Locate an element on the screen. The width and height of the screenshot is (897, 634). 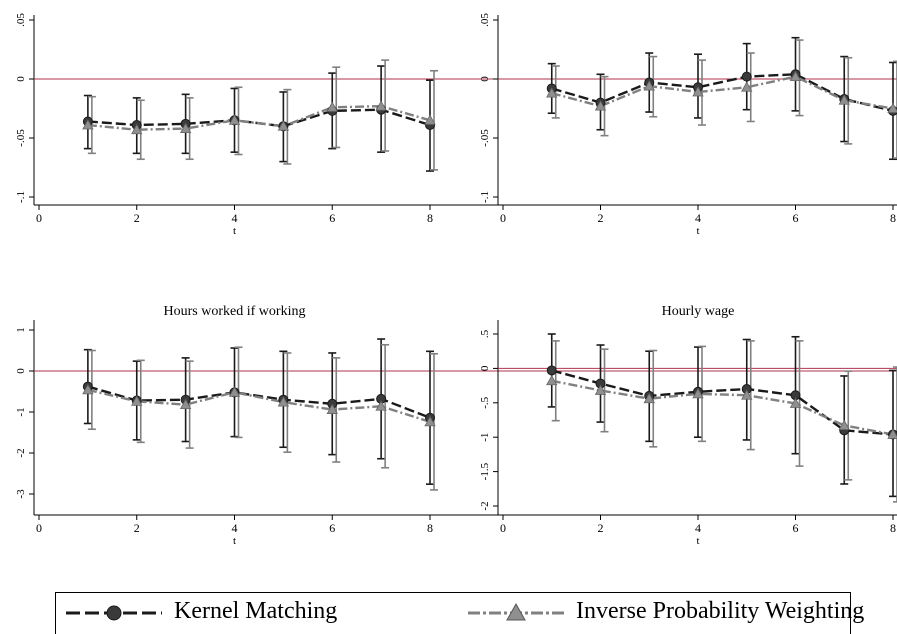
y-tick-label-3-1: -2 is located at coordinates (21, 452).